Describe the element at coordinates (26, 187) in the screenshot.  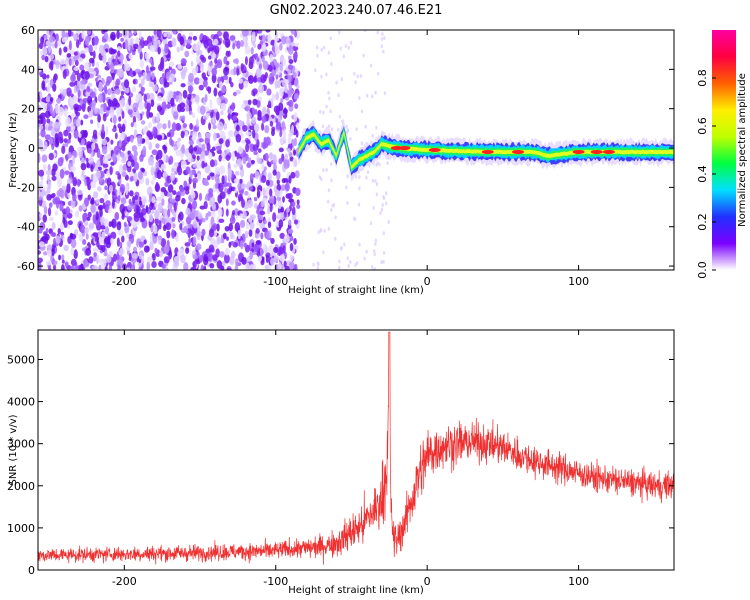
I see `y-tick-label: -20` at that location.